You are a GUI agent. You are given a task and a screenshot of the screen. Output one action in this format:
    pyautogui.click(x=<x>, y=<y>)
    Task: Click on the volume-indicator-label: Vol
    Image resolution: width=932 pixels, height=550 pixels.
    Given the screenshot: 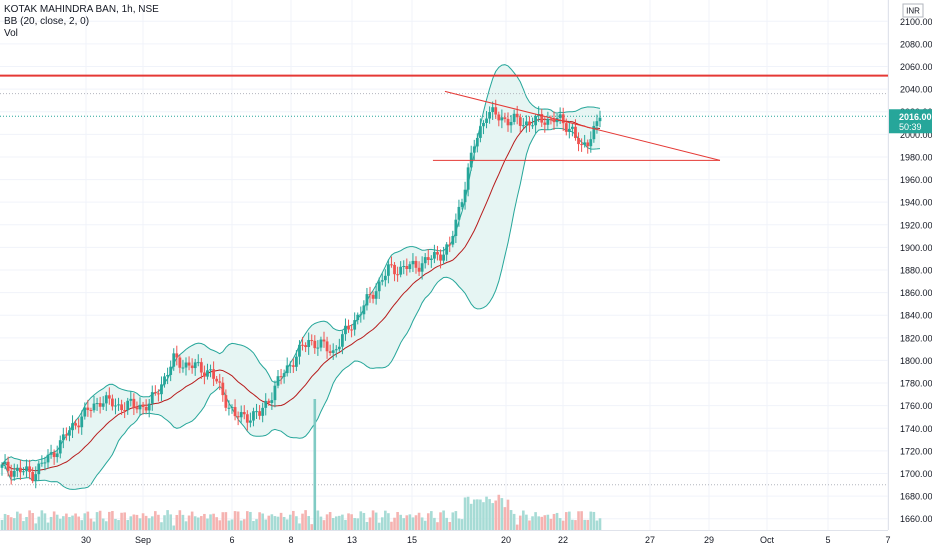 What is the action you would take?
    pyautogui.click(x=11, y=33)
    